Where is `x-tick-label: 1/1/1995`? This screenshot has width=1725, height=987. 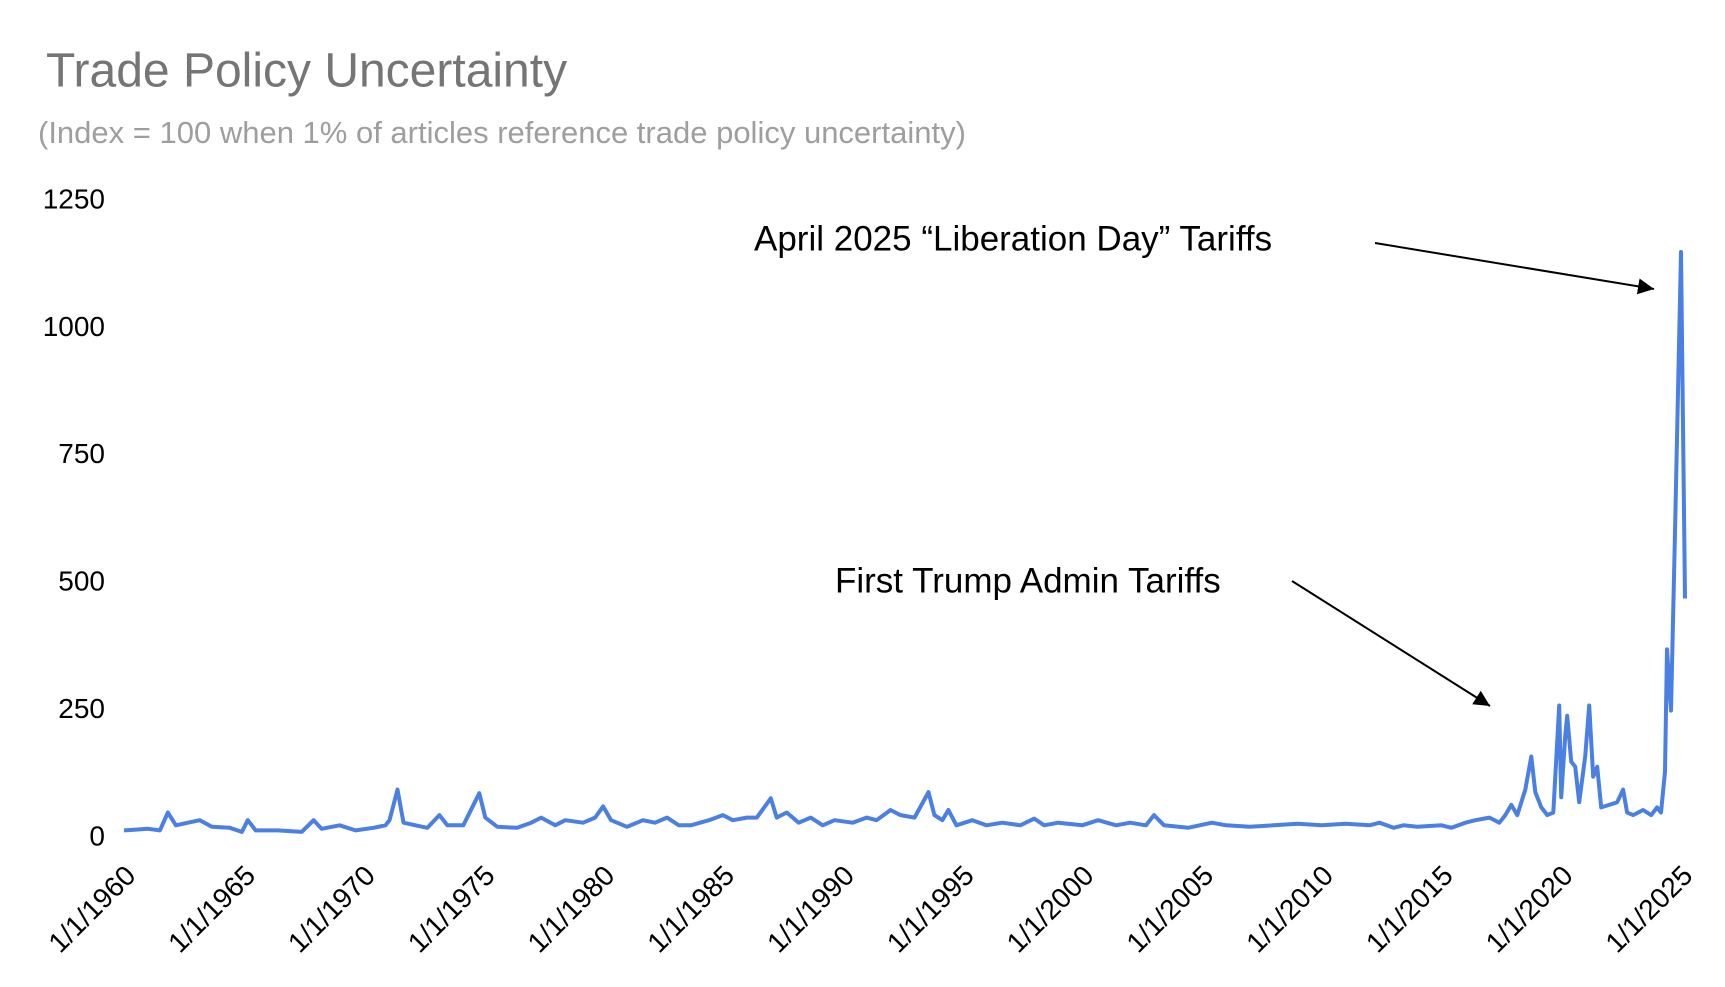 x-tick-label: 1/1/1995 is located at coordinates (930, 909).